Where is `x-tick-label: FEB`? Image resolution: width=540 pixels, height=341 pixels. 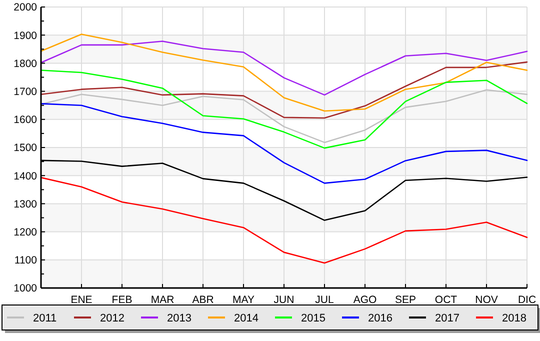
x-tick-label: FEB is located at coordinates (122, 300).